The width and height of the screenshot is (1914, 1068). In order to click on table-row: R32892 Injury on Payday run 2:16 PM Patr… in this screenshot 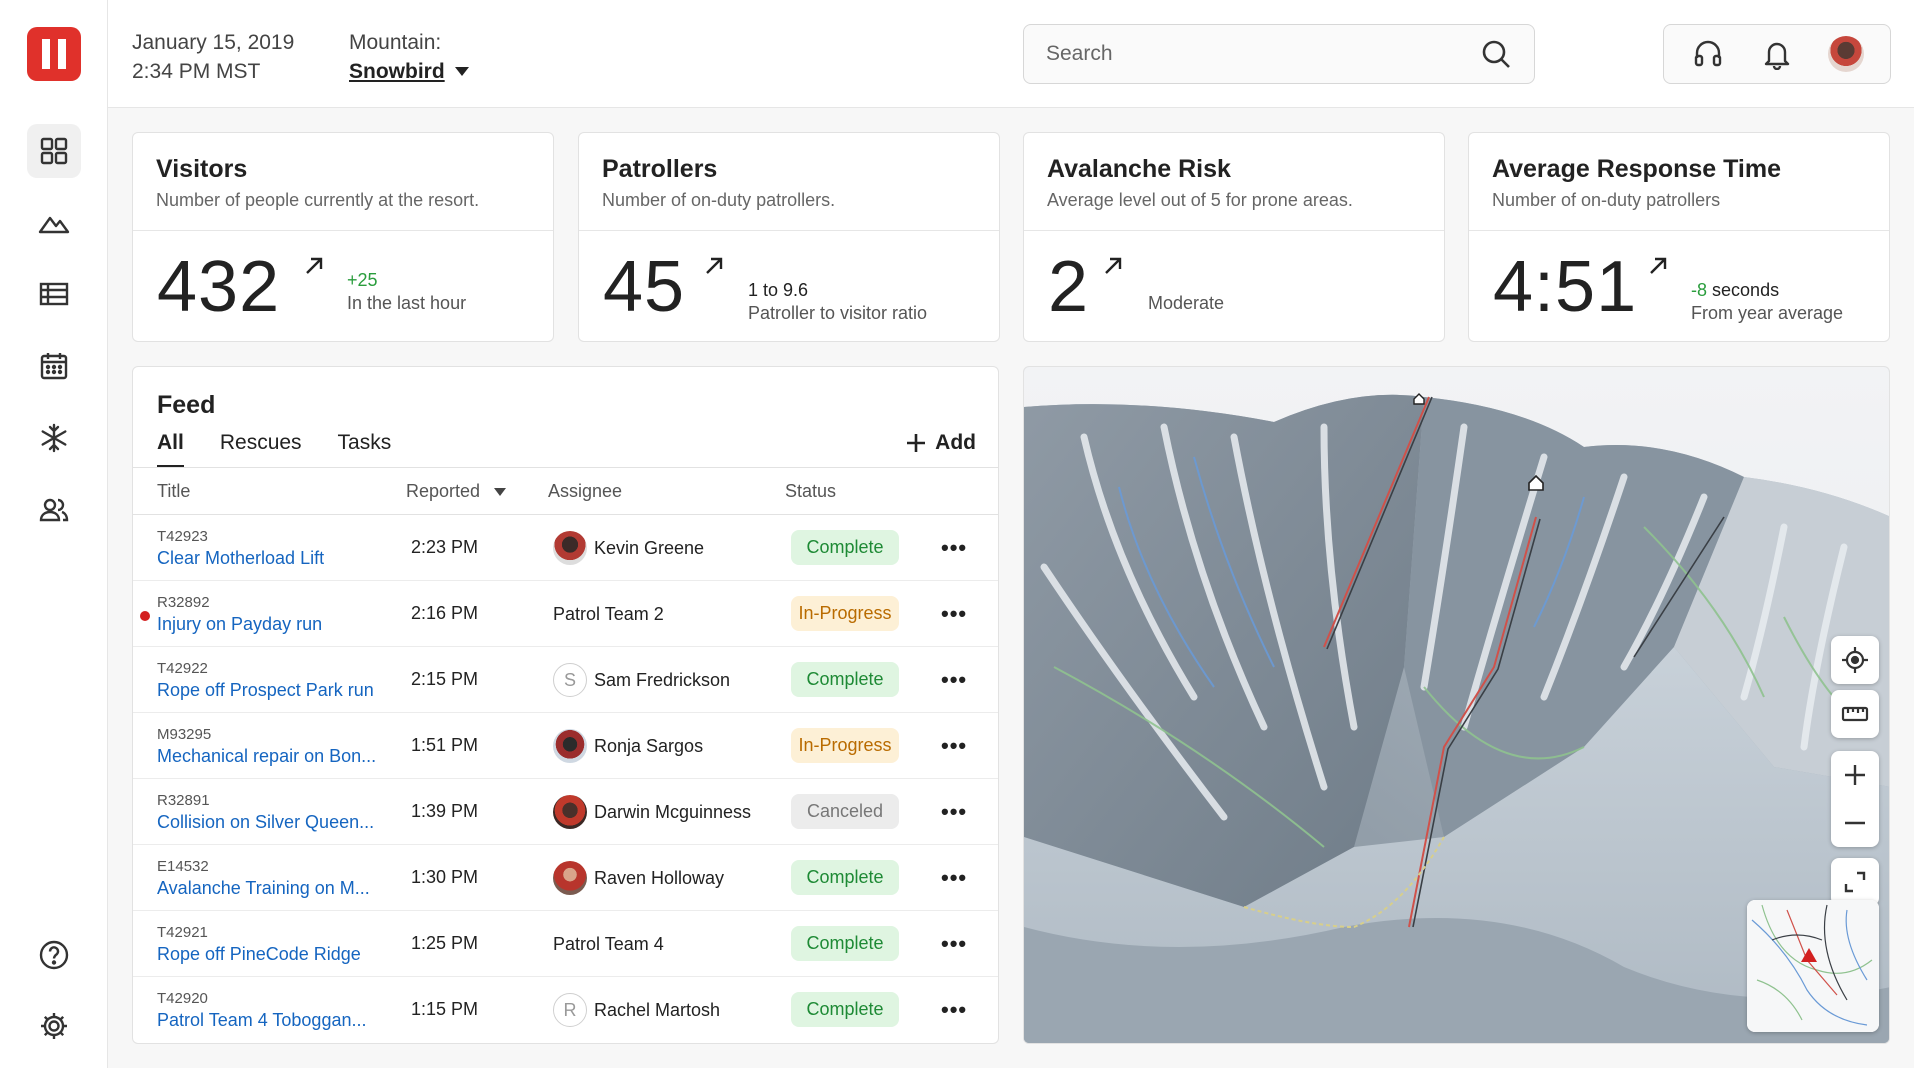, I will do `click(565, 614)`.